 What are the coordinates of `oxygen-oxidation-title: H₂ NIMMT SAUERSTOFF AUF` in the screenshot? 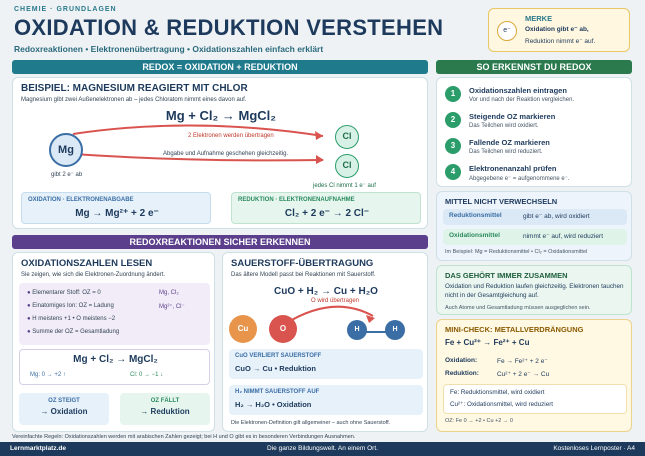 It's located at (277, 392).